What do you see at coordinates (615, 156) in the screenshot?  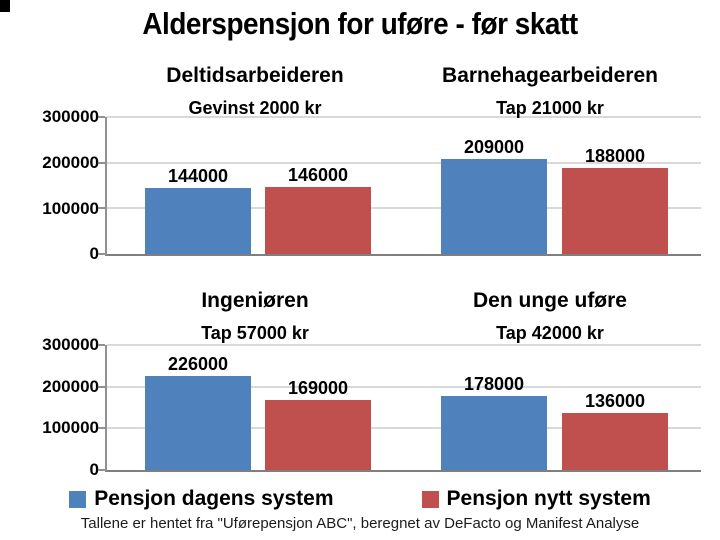 I see `bar-value-label: 188000` at bounding box center [615, 156].